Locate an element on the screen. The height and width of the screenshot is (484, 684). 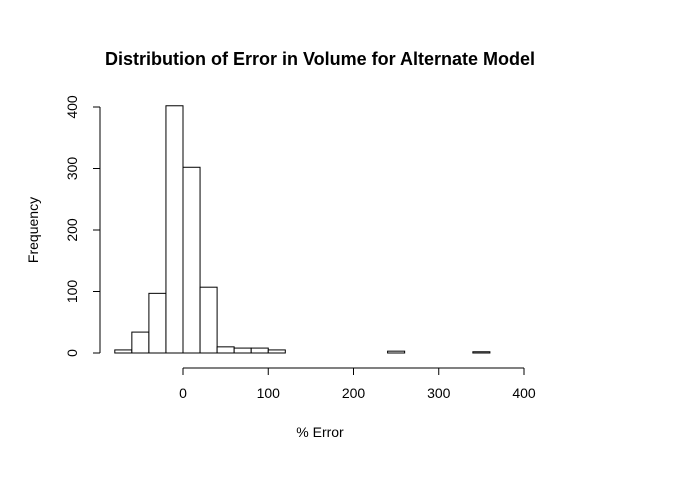
y-axis: 0 100 200 300 400 is located at coordinates (82, 226).